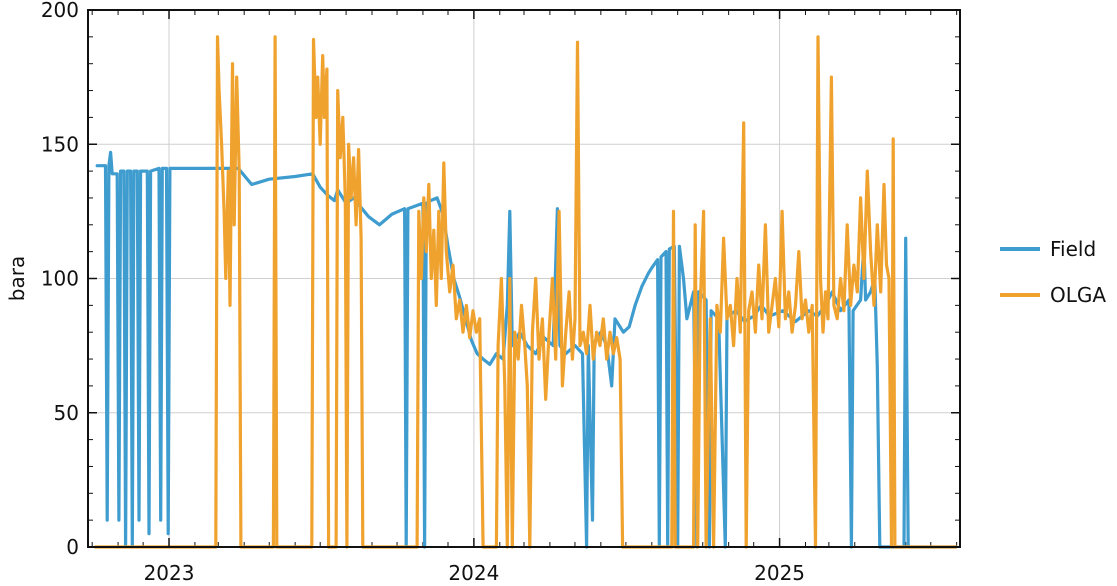  I want to click on y-tick-label: 150, so click(60, 144).